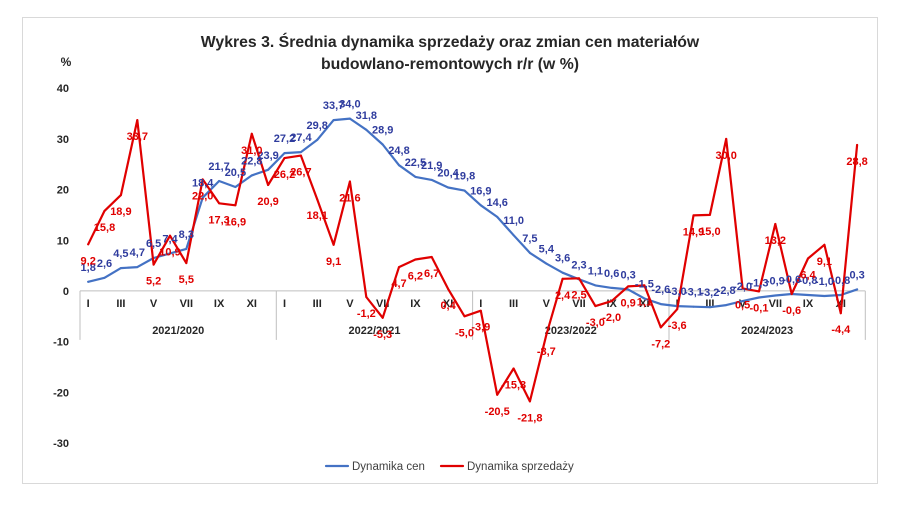  I want to click on data-label-dynamika-cen: 23,9, so click(267, 156).